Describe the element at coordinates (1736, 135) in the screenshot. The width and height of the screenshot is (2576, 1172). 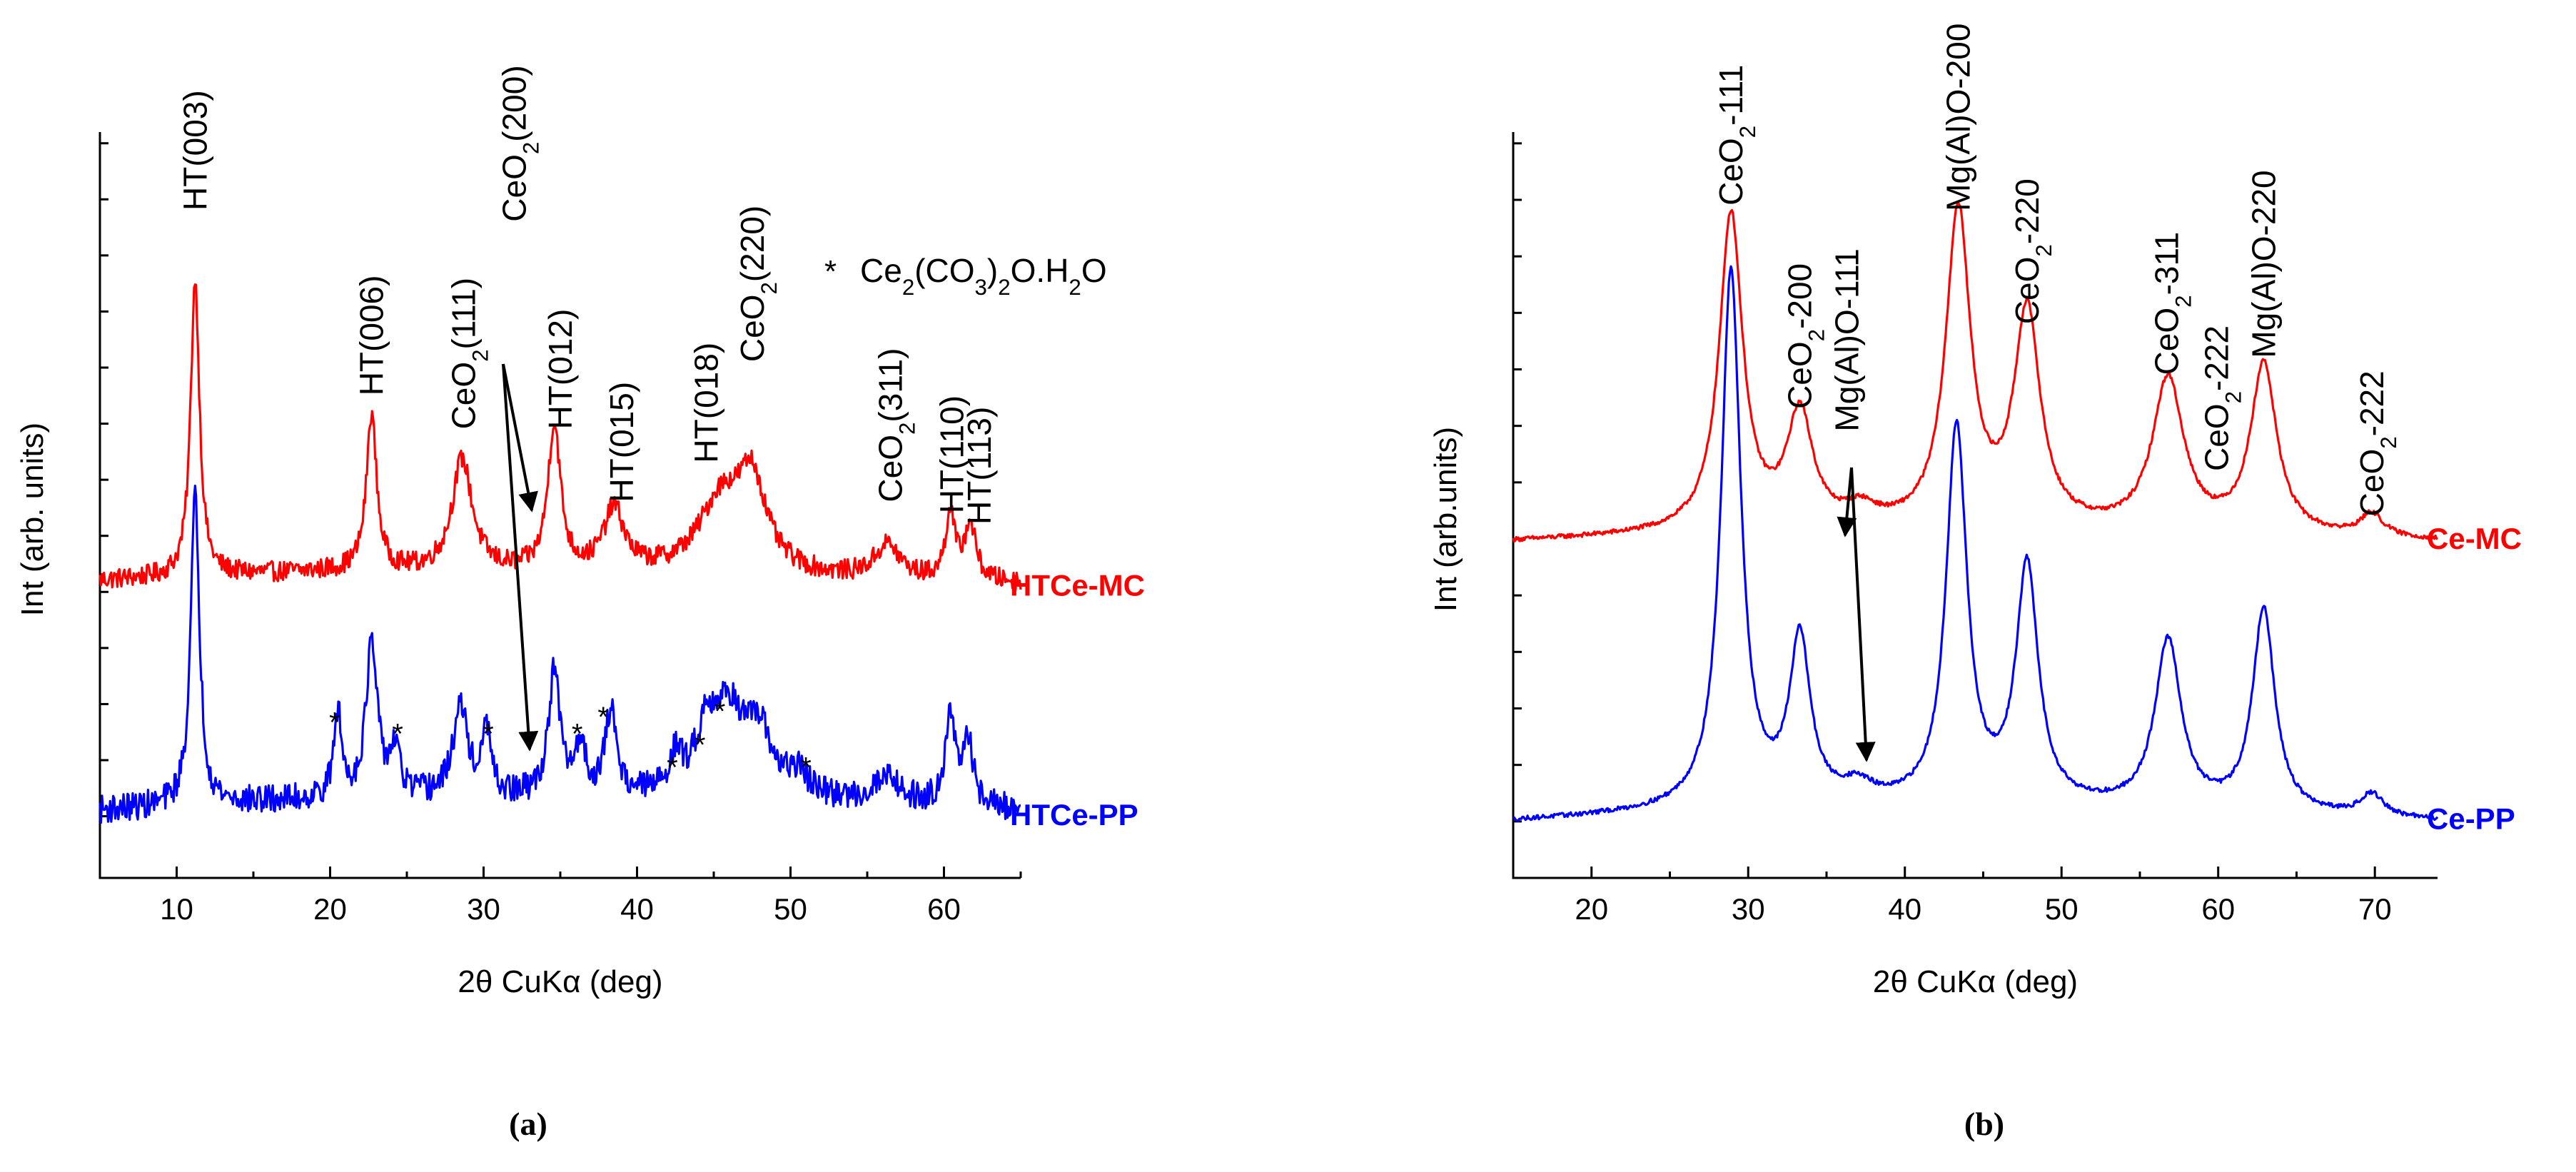
I see `peak-label: CeO2-111` at that location.